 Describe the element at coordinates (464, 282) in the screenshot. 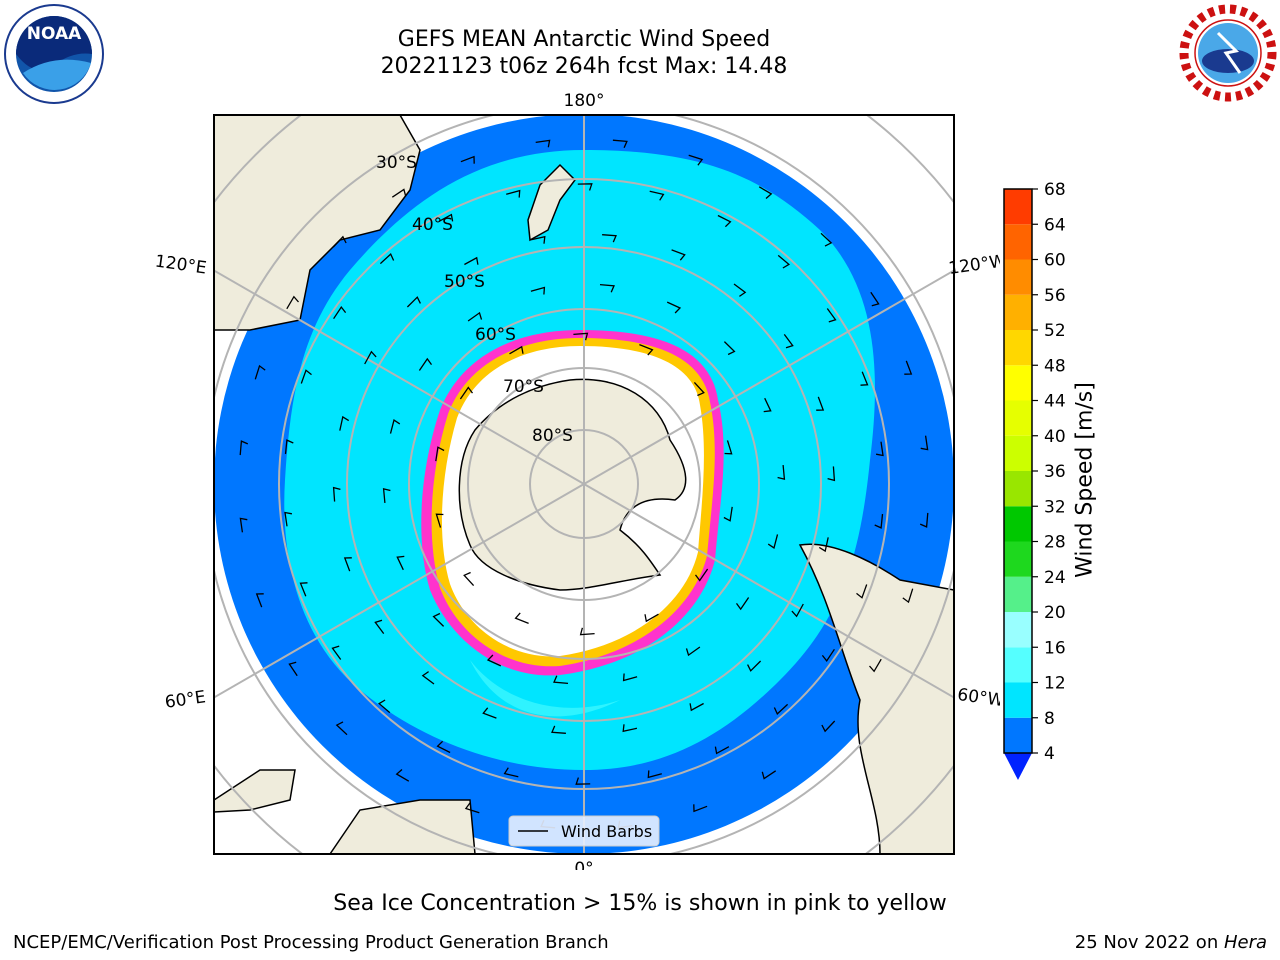

I see `lat-label-50s: 50°S` at that location.